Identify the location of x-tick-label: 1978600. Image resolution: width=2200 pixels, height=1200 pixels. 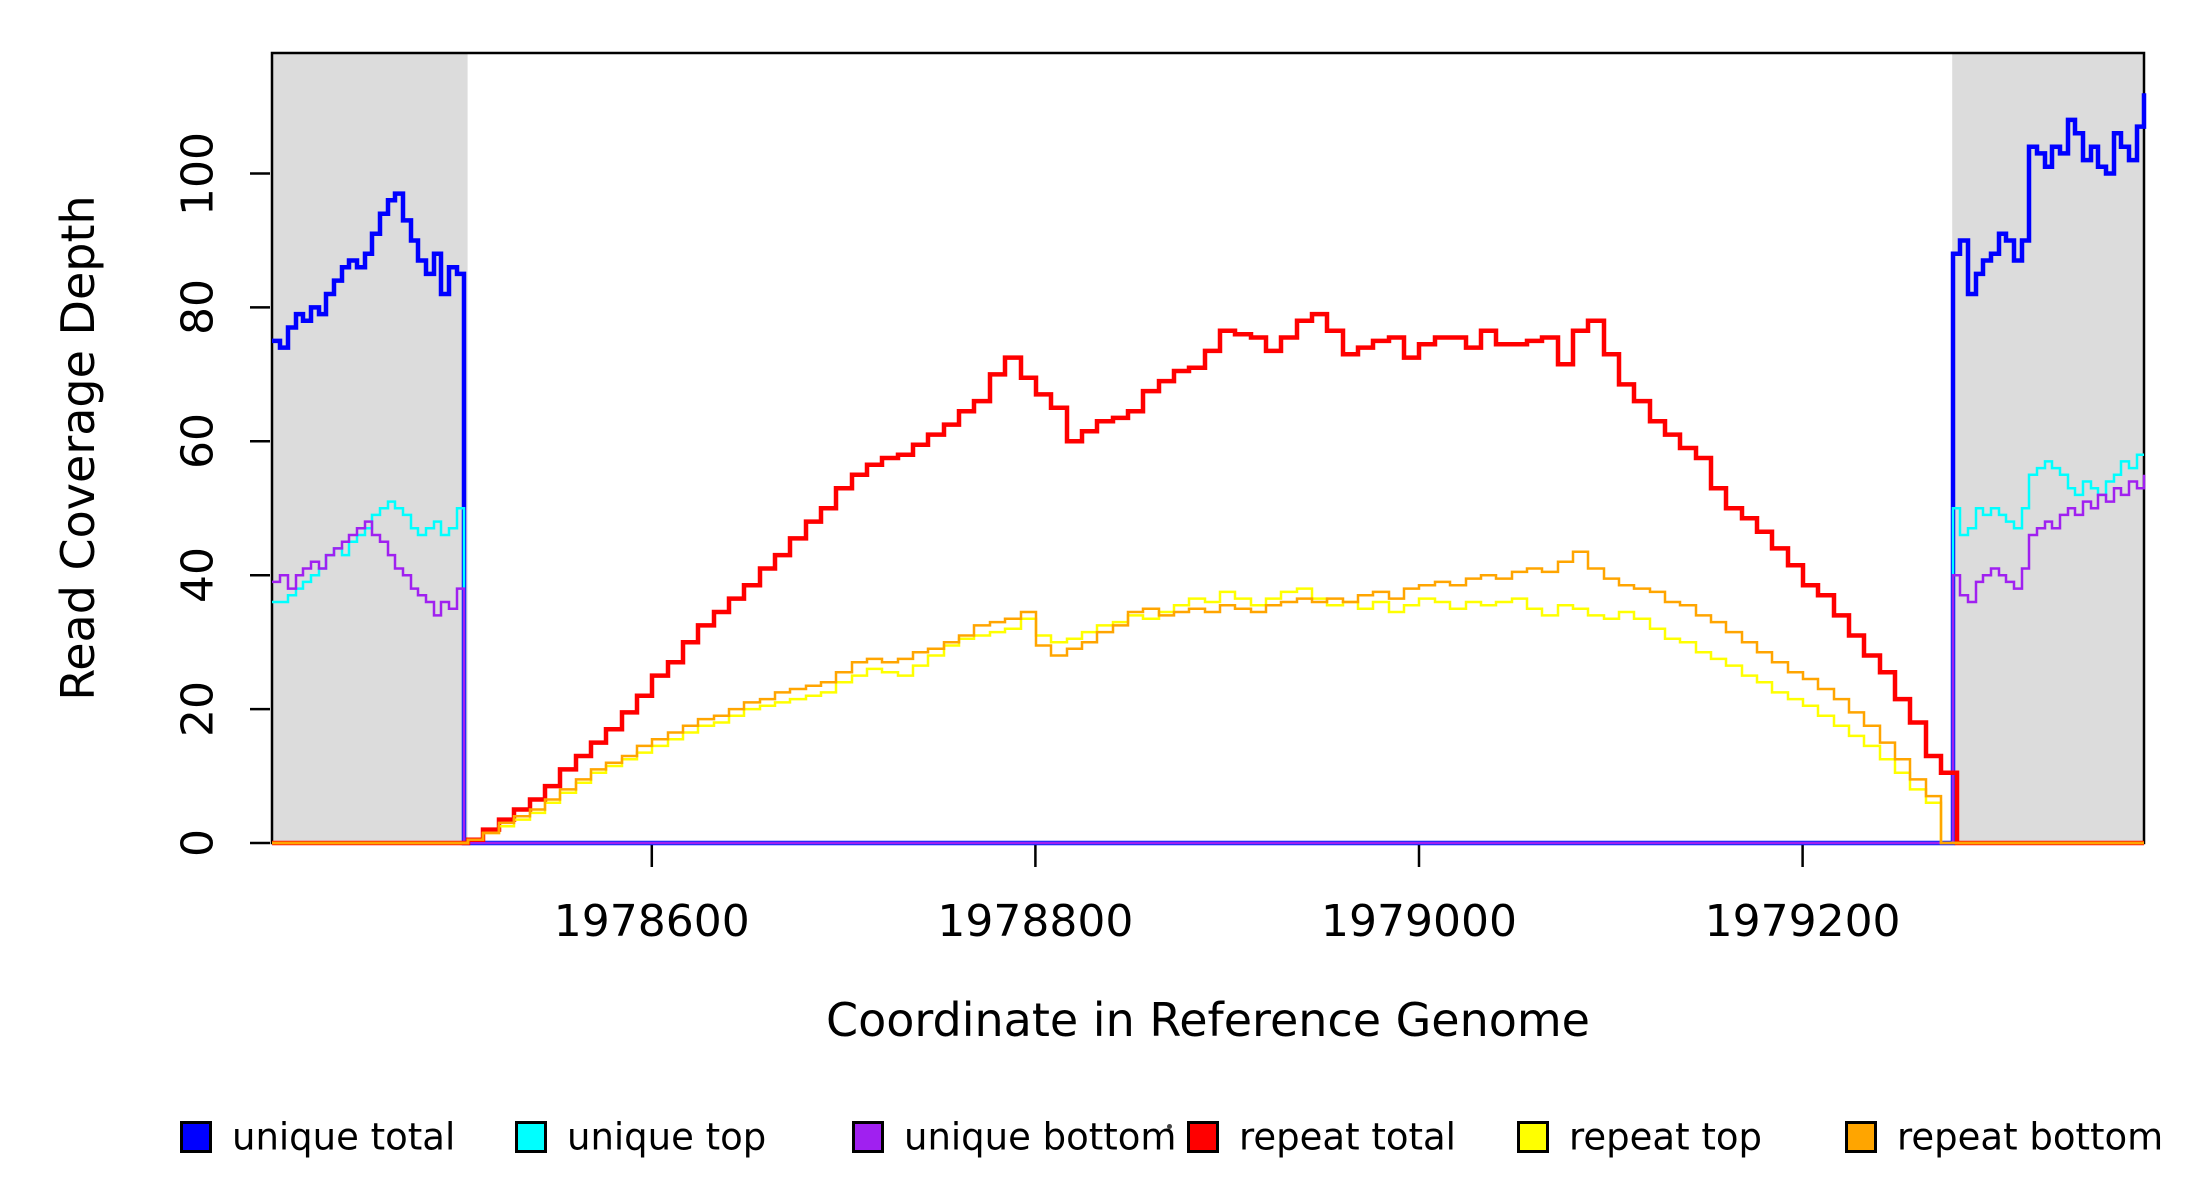
(651, 921).